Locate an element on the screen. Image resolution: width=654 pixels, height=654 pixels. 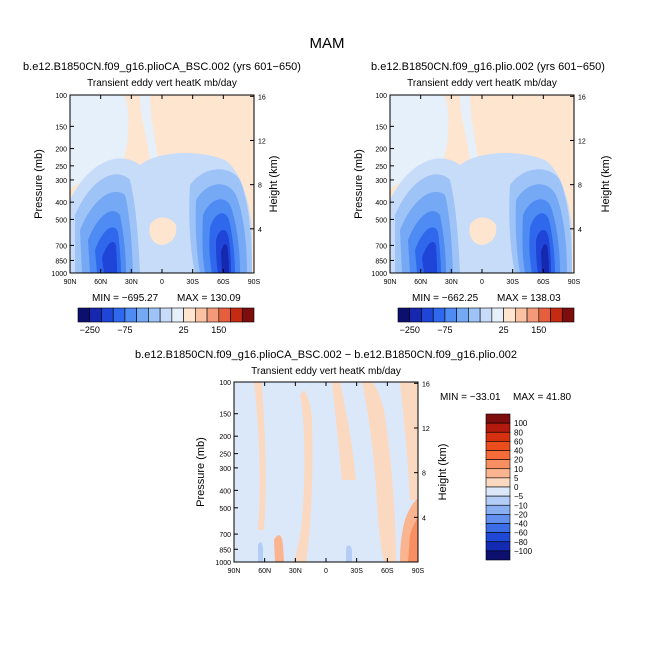
panel-a-ytick-label: 400 is located at coordinates (61, 203).